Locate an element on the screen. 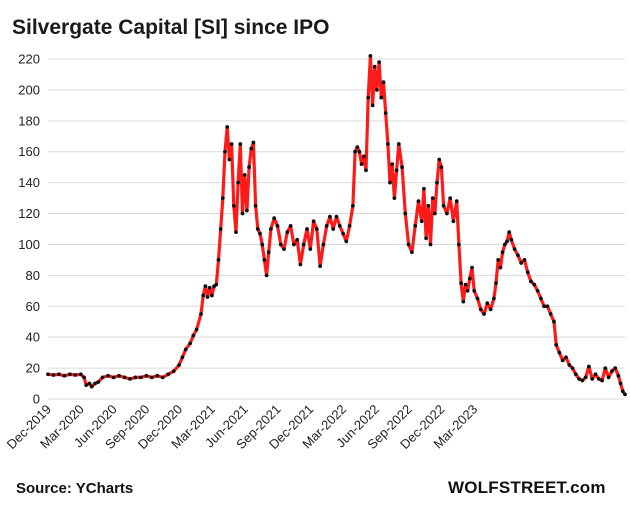 The height and width of the screenshot is (506, 630). y-tick-label: 120 is located at coordinates (29, 213).